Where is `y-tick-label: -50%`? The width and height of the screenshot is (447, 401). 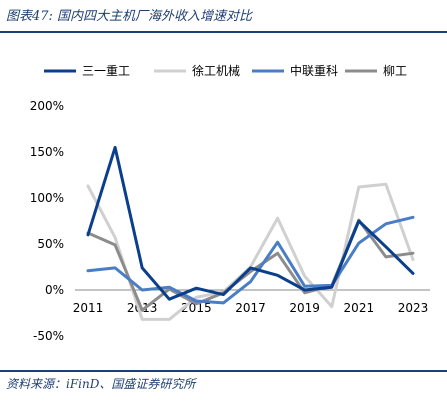
y-tick-label: -50% is located at coordinates (48, 336).